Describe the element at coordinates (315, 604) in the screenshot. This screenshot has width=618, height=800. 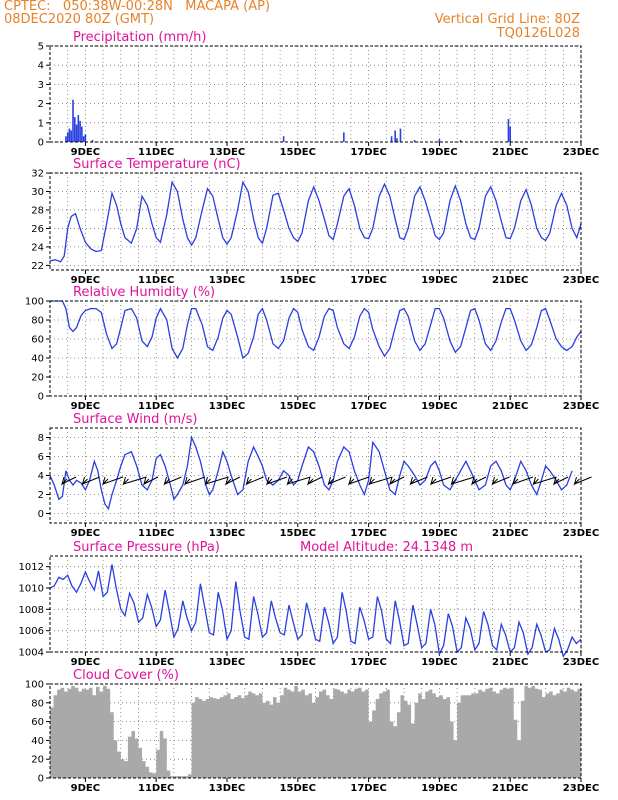
I see `pressure-frame` at that location.